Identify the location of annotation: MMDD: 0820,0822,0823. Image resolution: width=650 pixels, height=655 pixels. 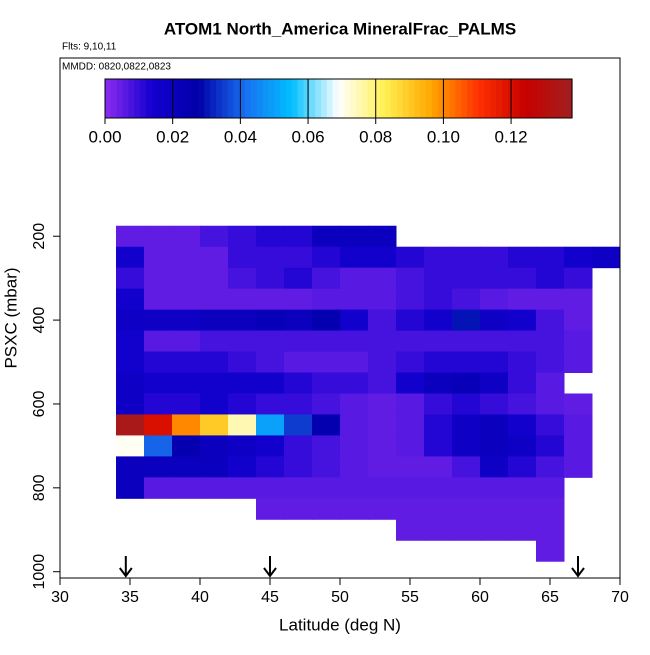
(116, 67).